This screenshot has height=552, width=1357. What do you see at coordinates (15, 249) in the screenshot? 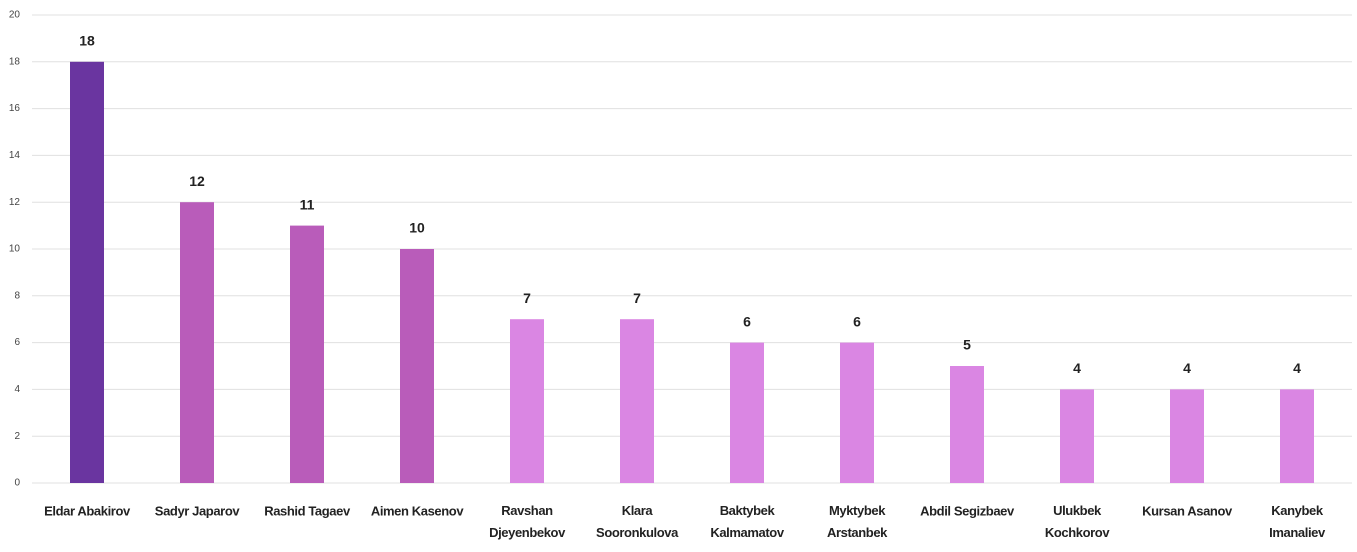
I see `y-tick-label: 10` at bounding box center [15, 249].